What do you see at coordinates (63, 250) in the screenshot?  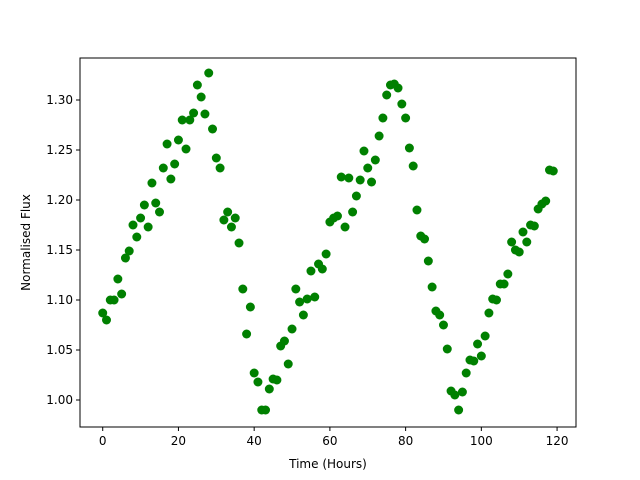 I see `y-axis-ticks: 1.00 1.05 1.10 1.15 1.20 1.25 1.30` at bounding box center [63, 250].